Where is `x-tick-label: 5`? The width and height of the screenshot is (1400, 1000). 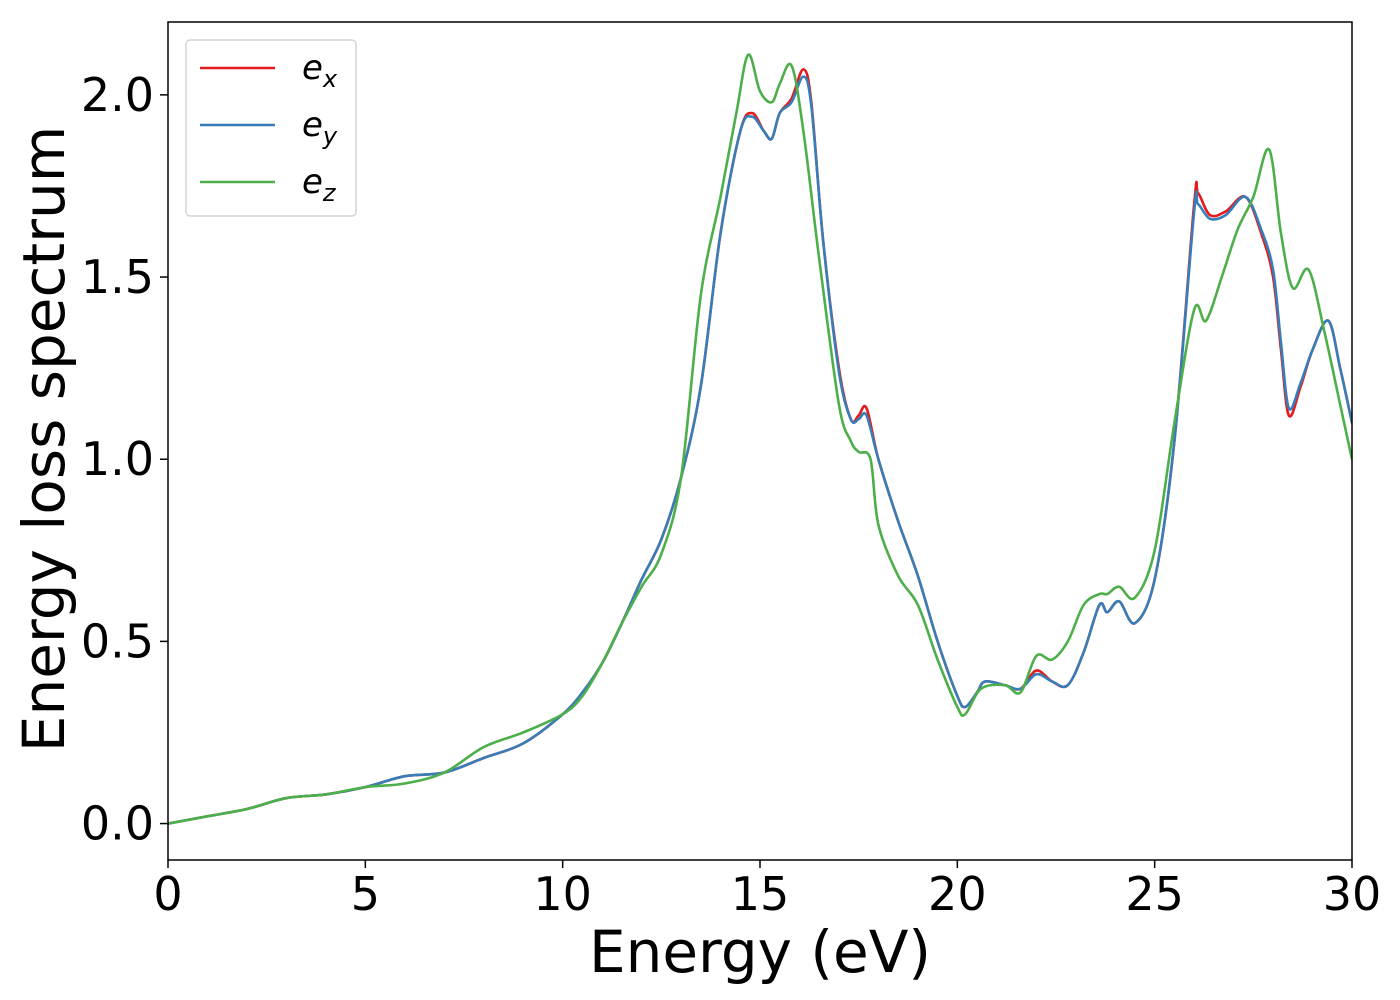
x-tick-label: 5 is located at coordinates (365, 894).